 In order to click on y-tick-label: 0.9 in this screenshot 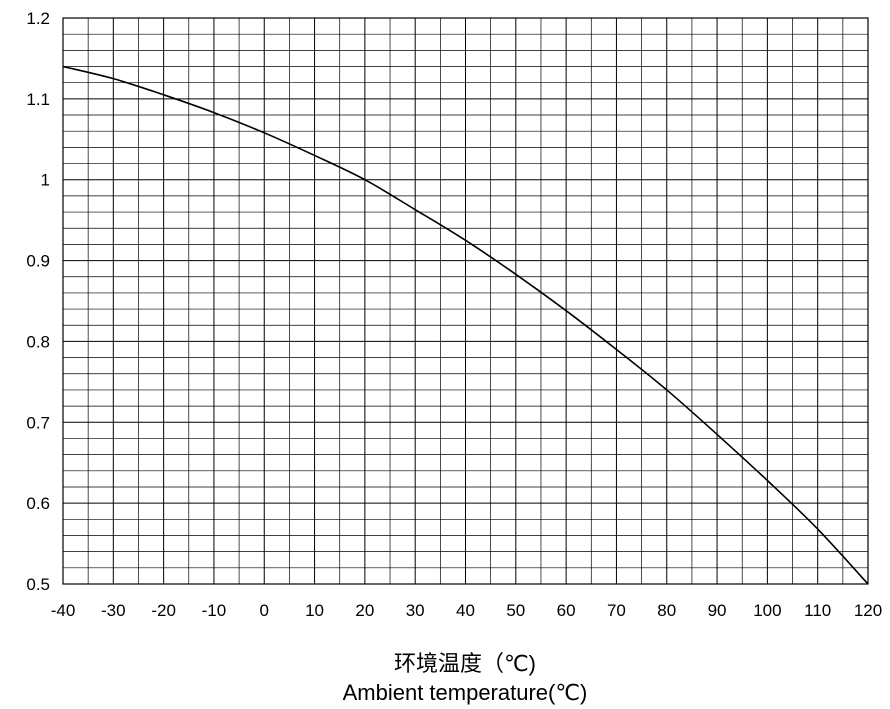, I will do `click(38, 261)`.